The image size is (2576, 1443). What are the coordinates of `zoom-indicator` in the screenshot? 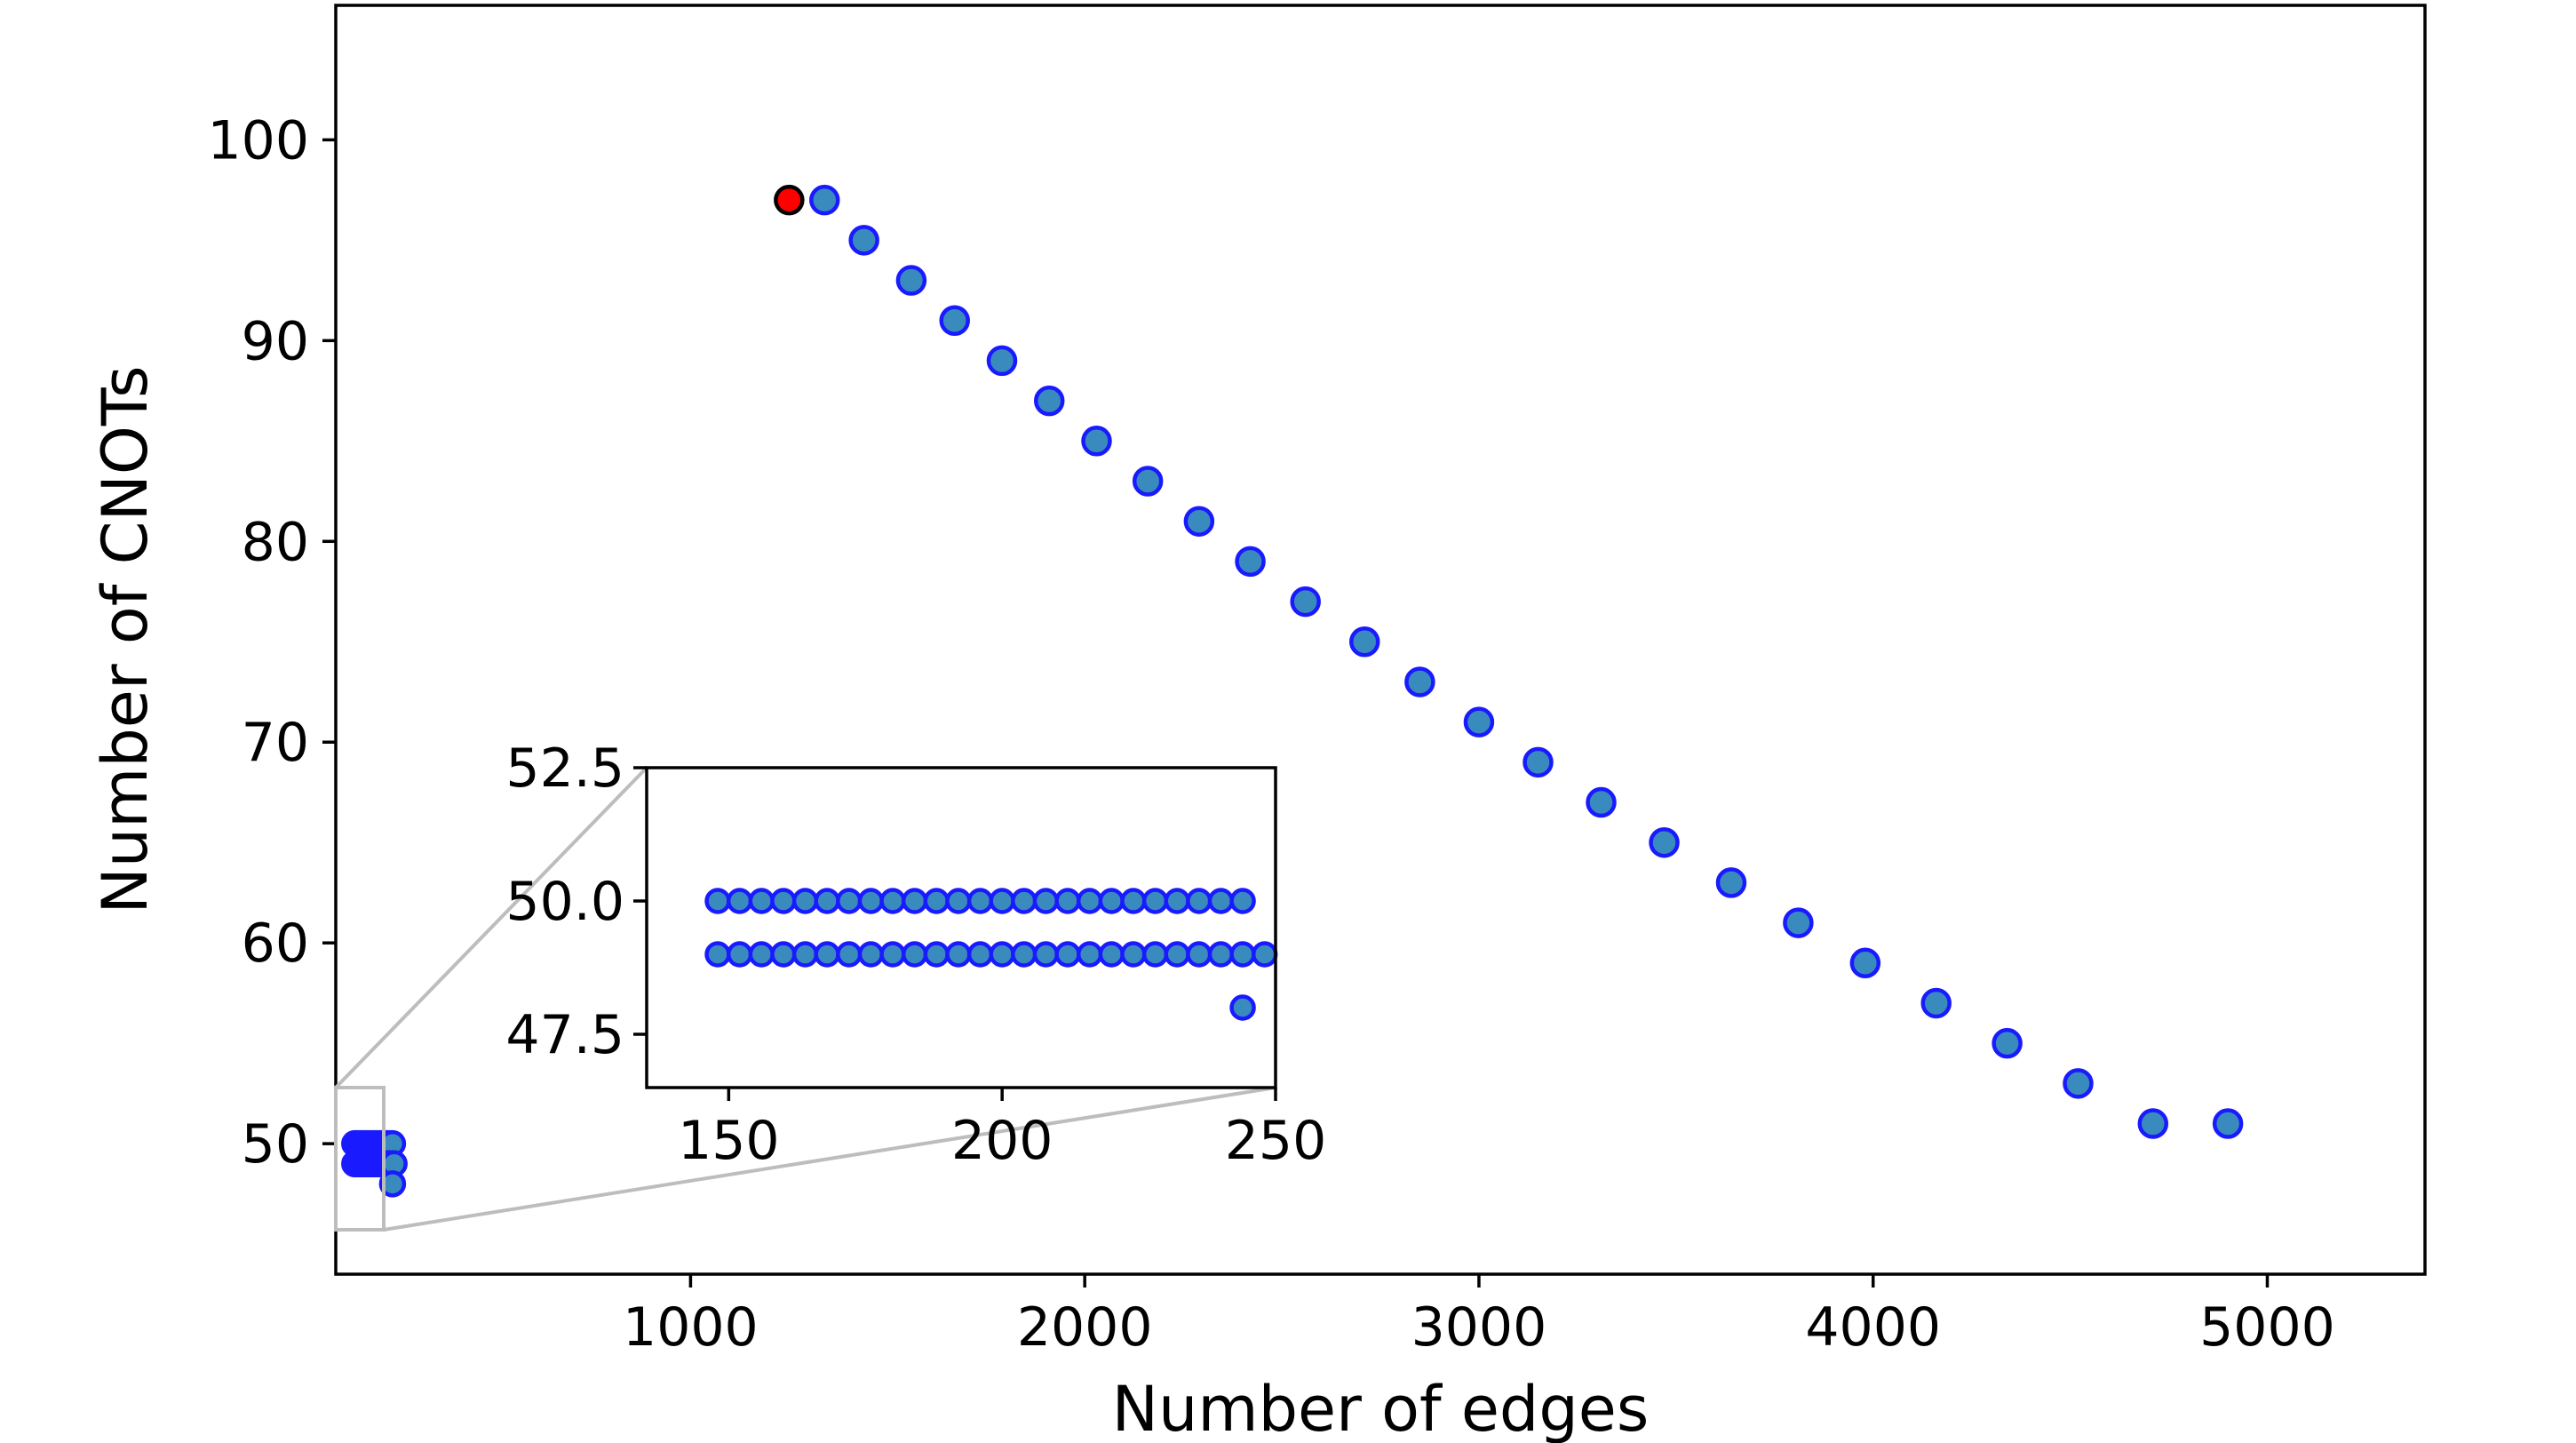 It's located at (805, 999).